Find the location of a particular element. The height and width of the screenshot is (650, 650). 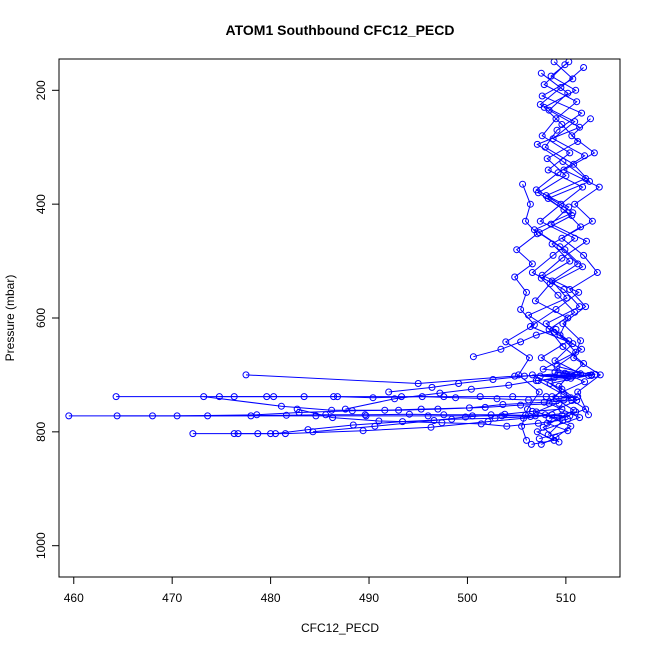

y-axis: 200 400 600 800 1000 is located at coordinates (47, 319).